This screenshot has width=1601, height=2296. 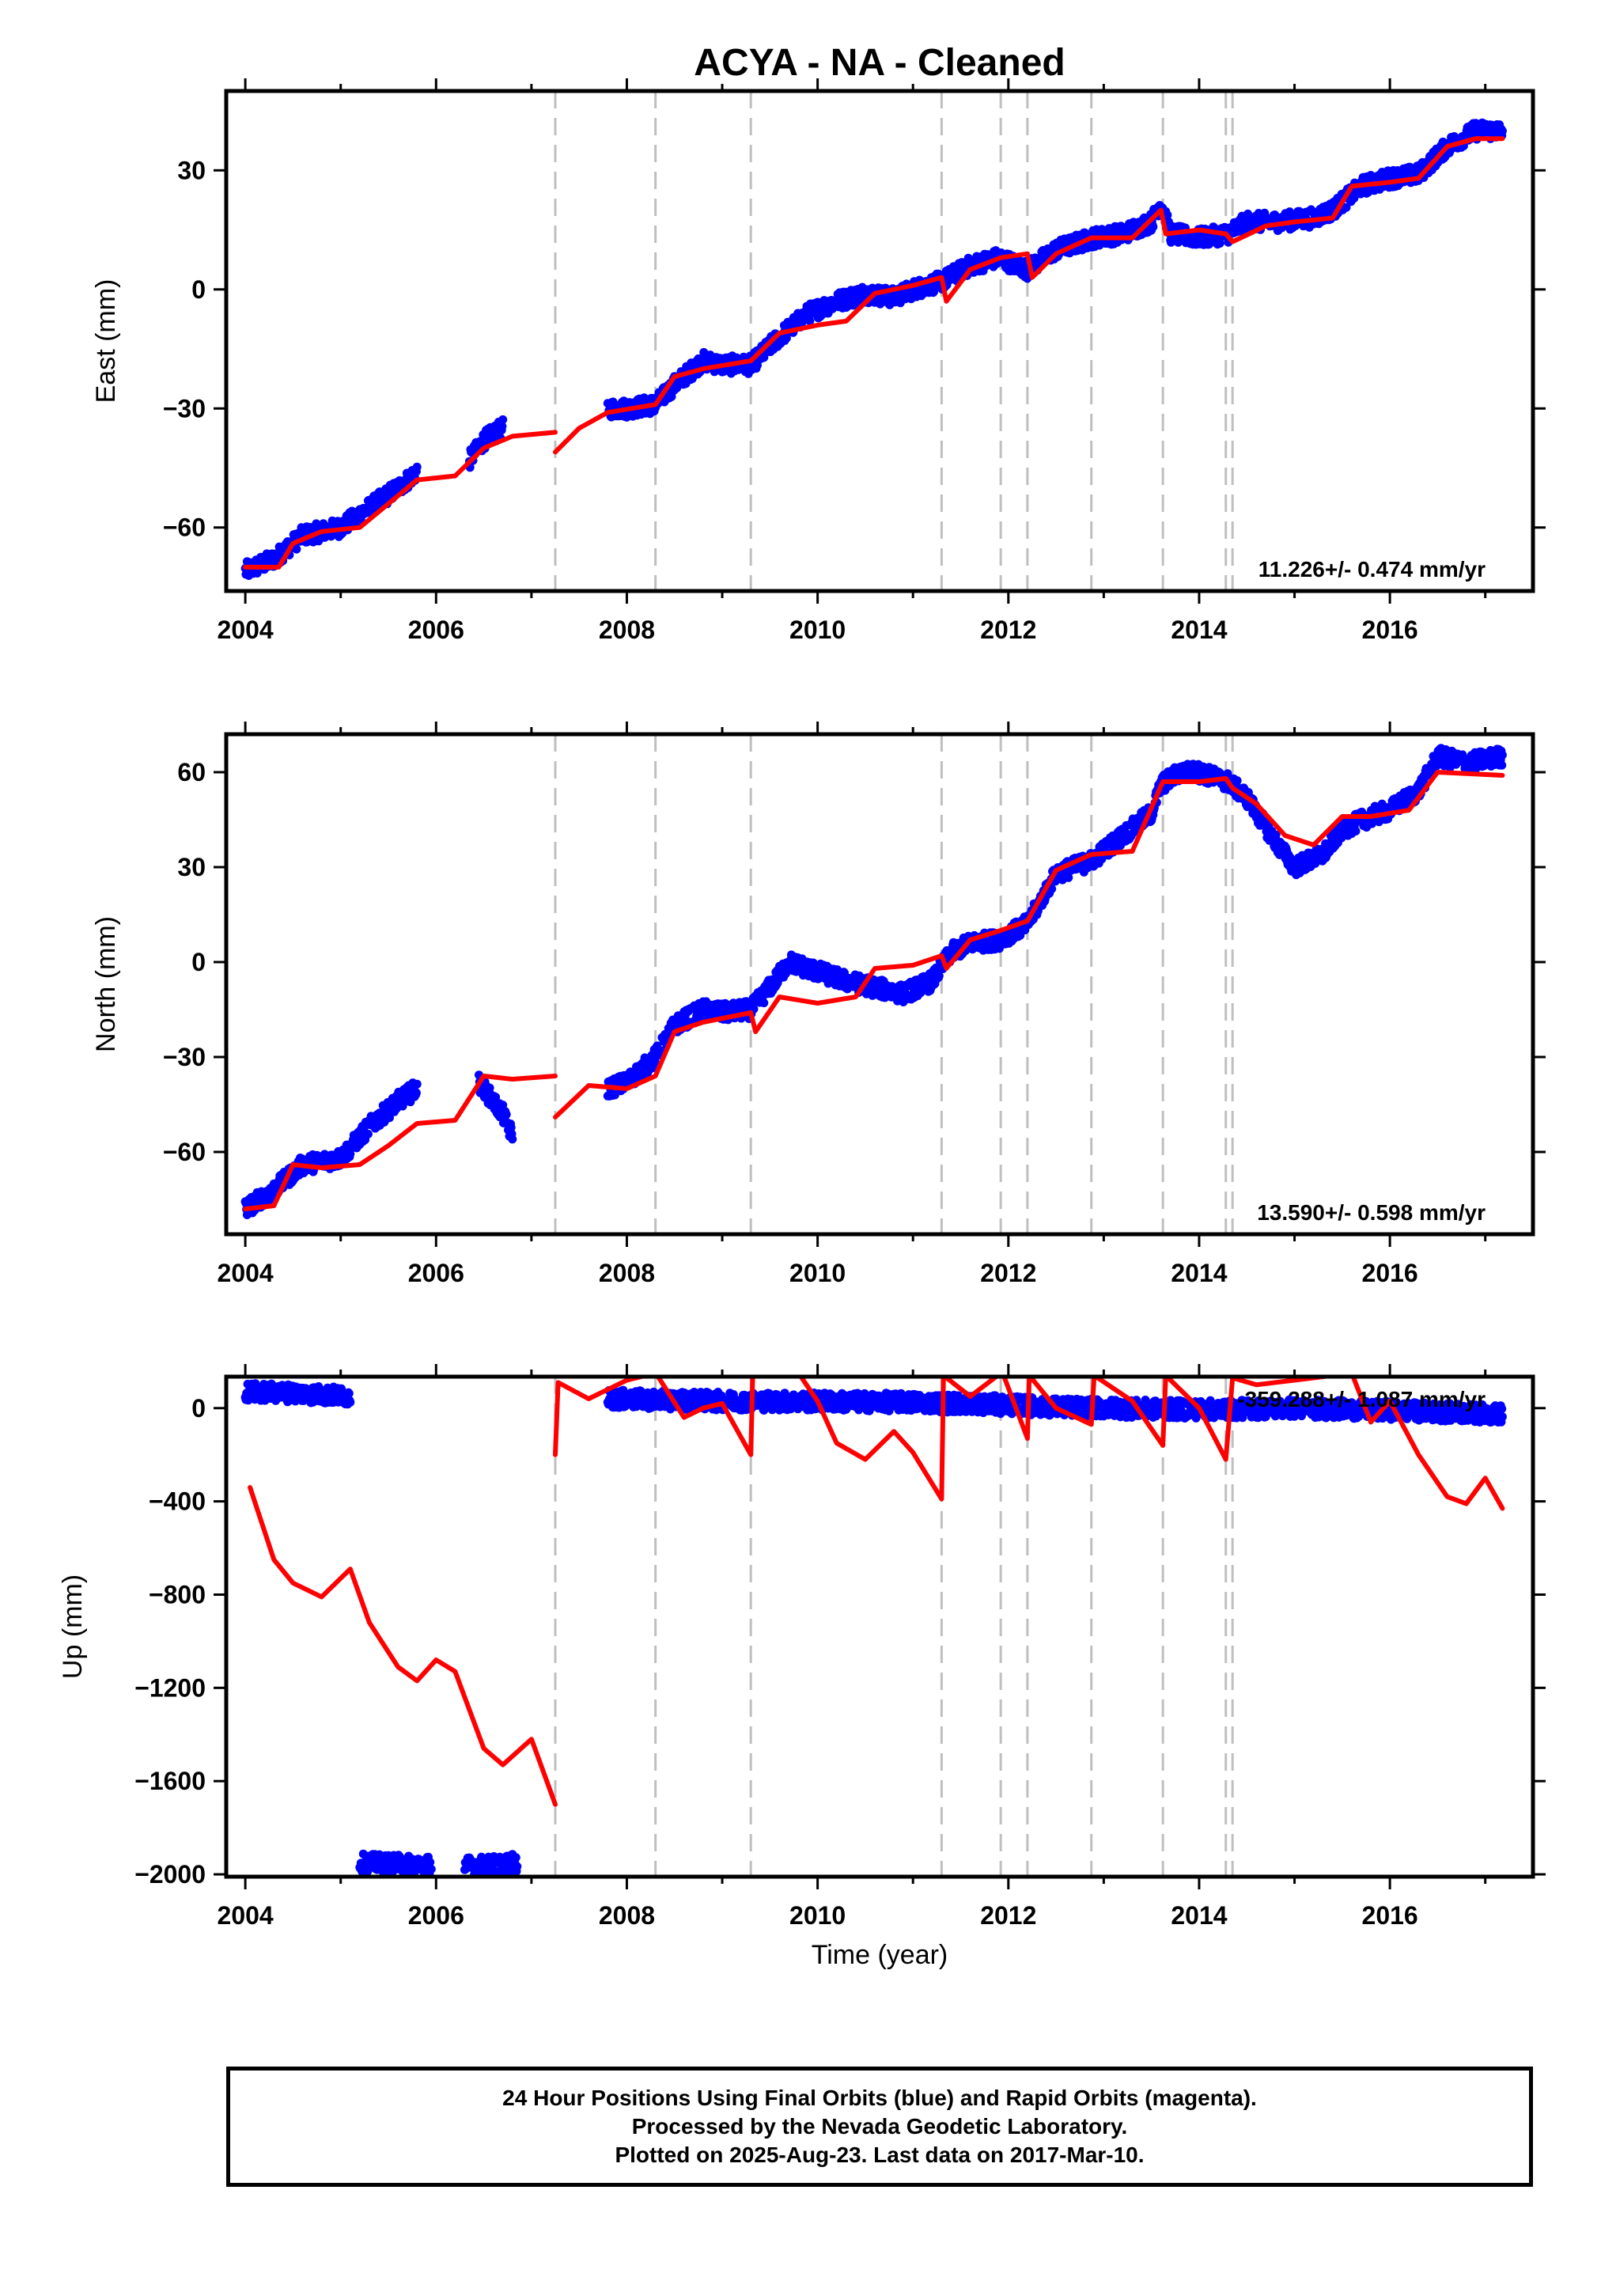 I want to click on y-axis-label: East (mm), so click(x=106, y=342).